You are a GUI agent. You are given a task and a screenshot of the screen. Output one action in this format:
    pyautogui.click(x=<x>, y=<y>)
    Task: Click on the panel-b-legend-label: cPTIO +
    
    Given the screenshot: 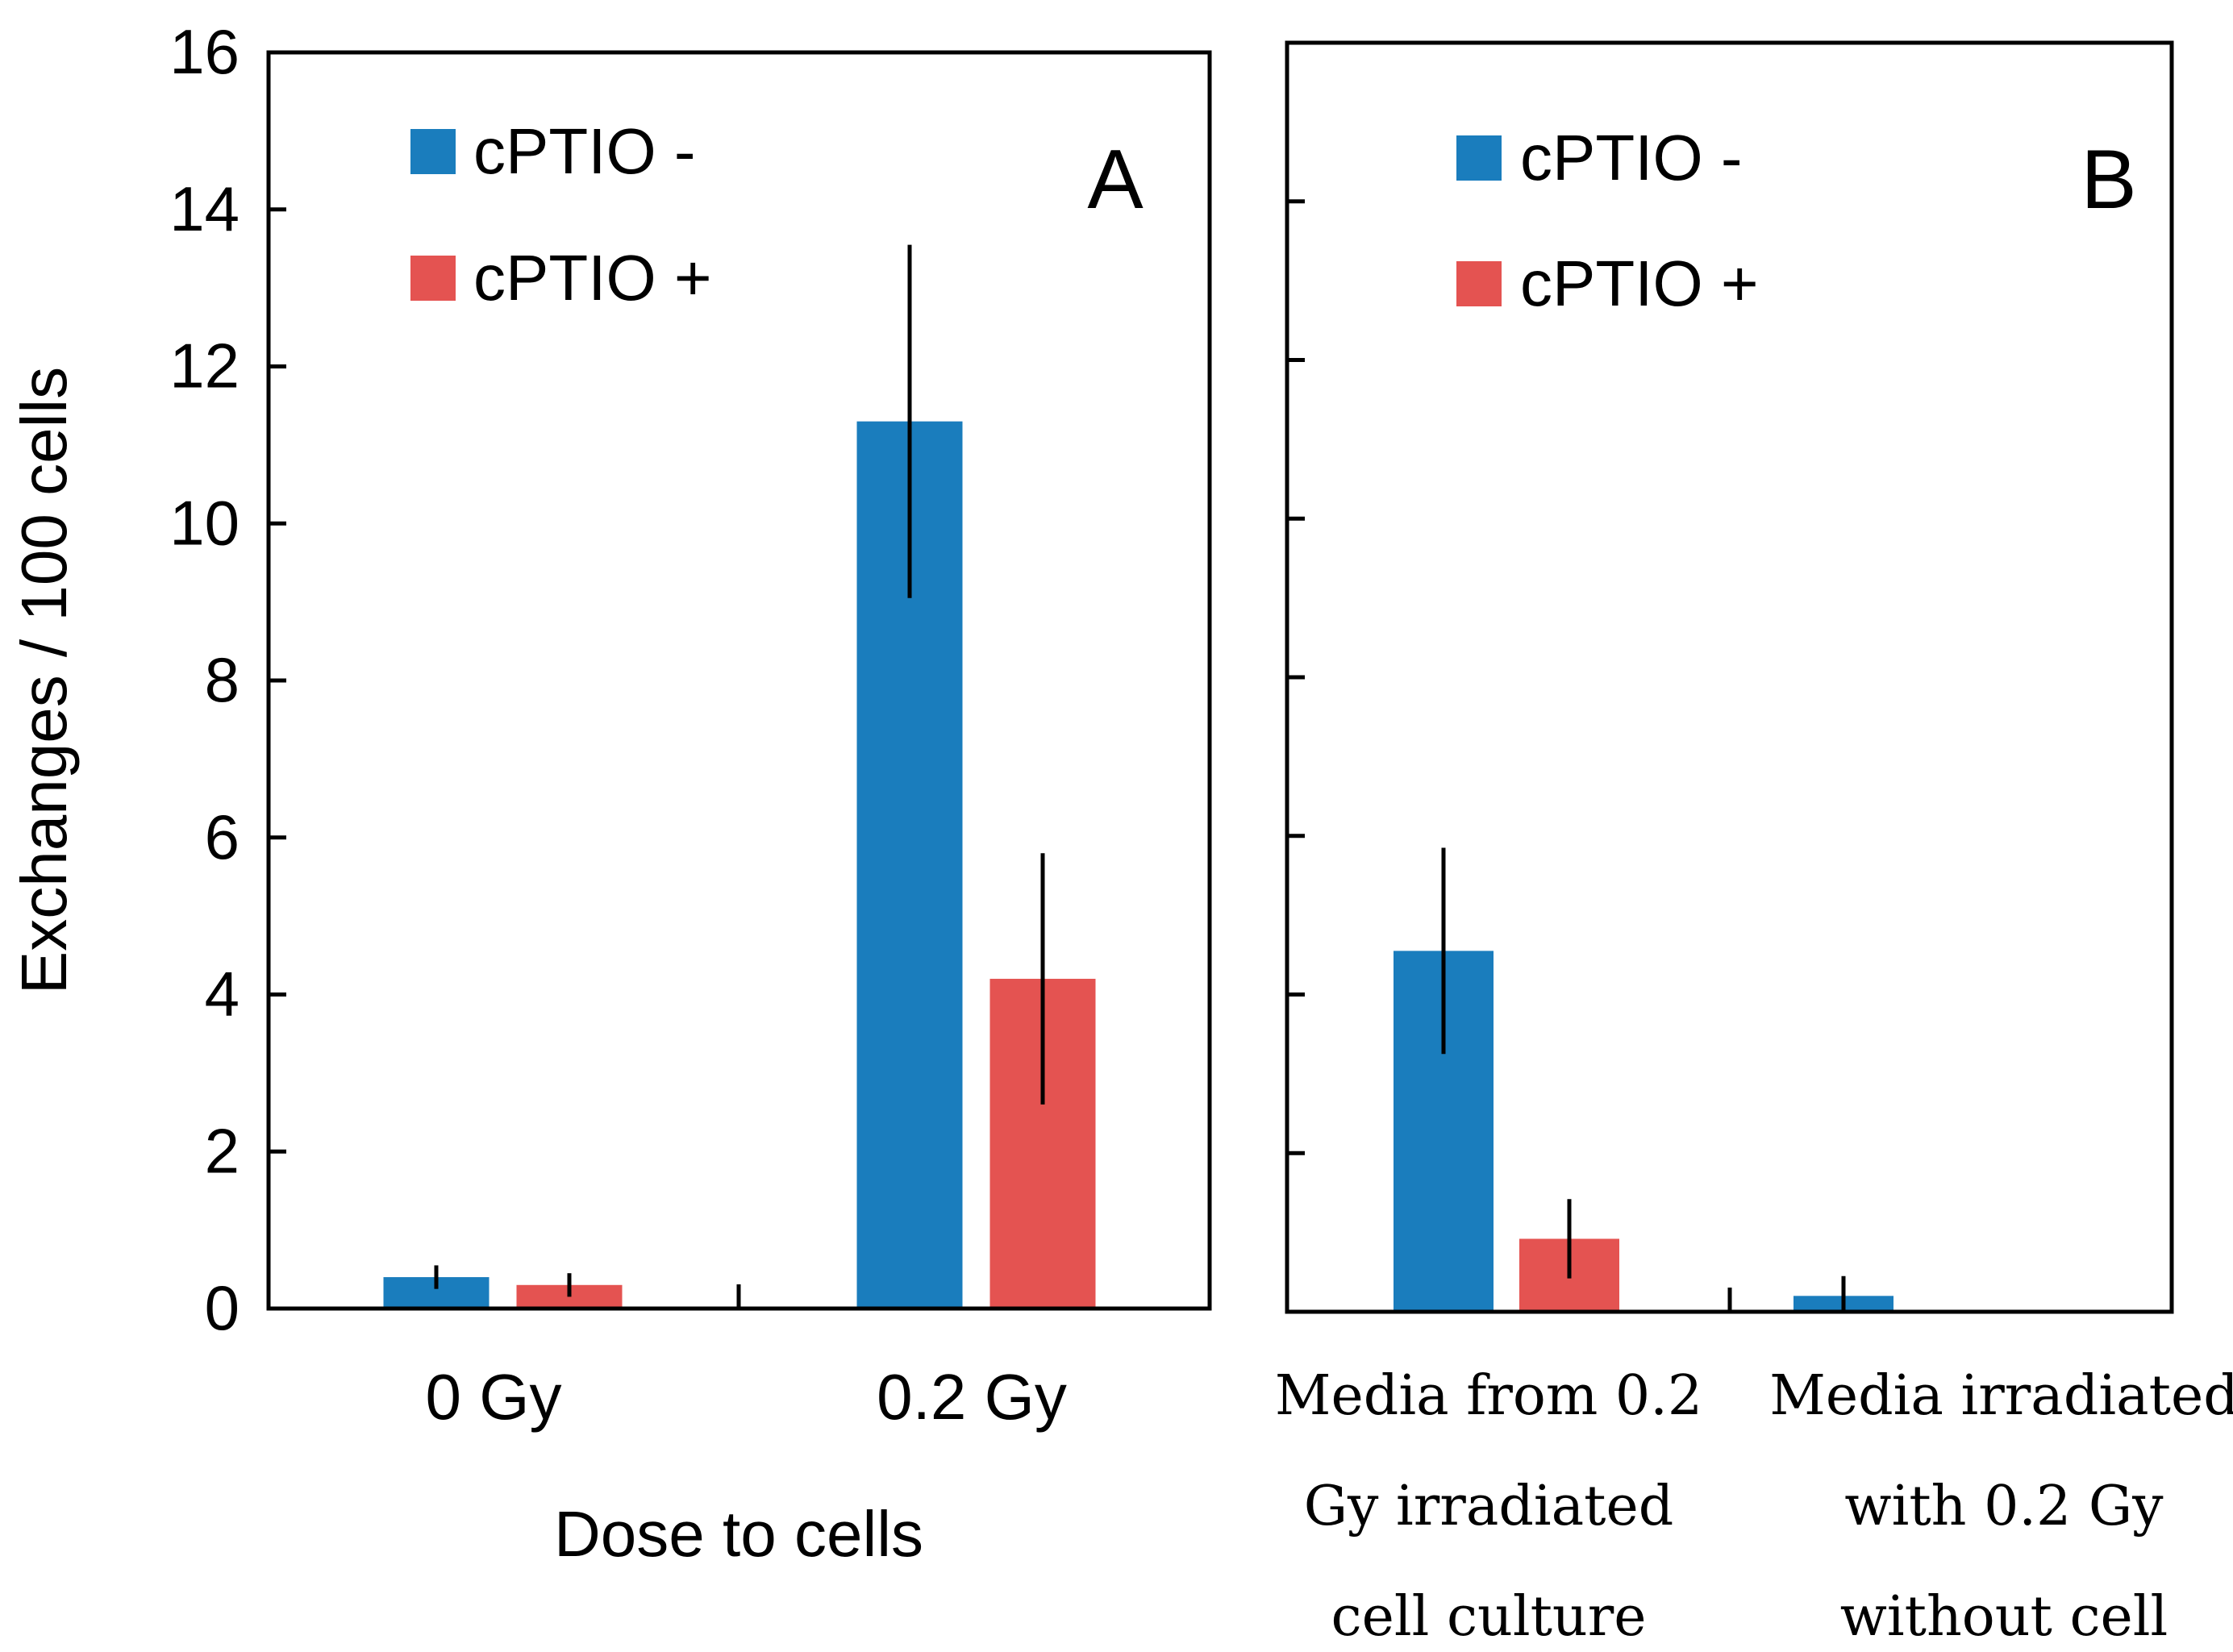 What is the action you would take?
    pyautogui.click(x=1640, y=283)
    